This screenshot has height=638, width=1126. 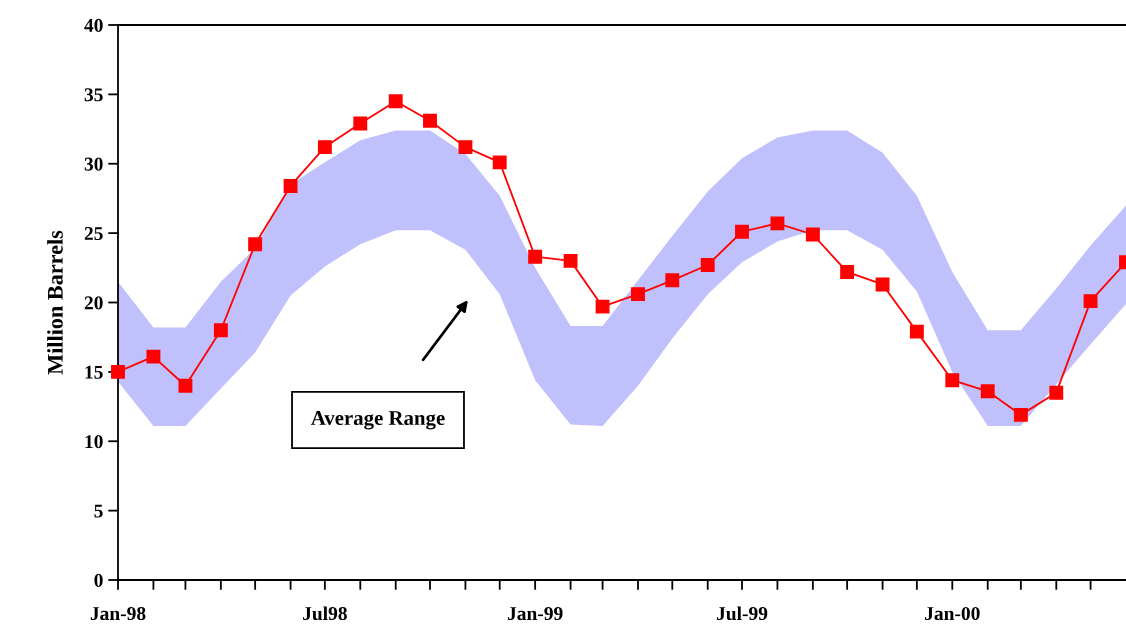 What do you see at coordinates (98, 511) in the screenshot?
I see `y-tick-label: 5` at bounding box center [98, 511].